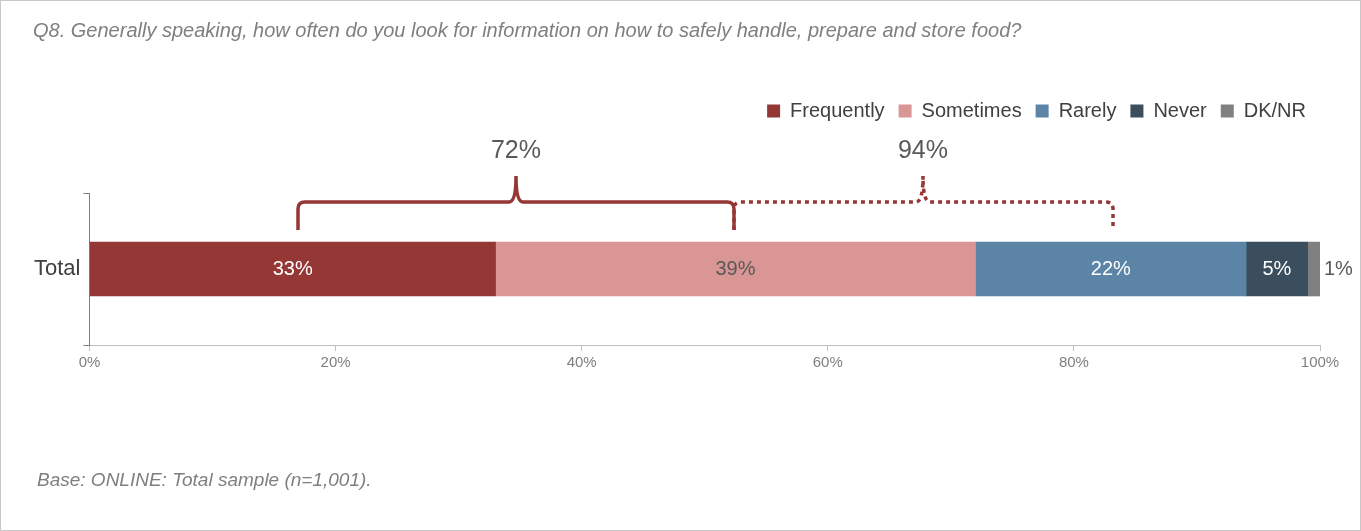 This screenshot has width=1361, height=531. I want to click on y-tick-label: Total, so click(57, 268).